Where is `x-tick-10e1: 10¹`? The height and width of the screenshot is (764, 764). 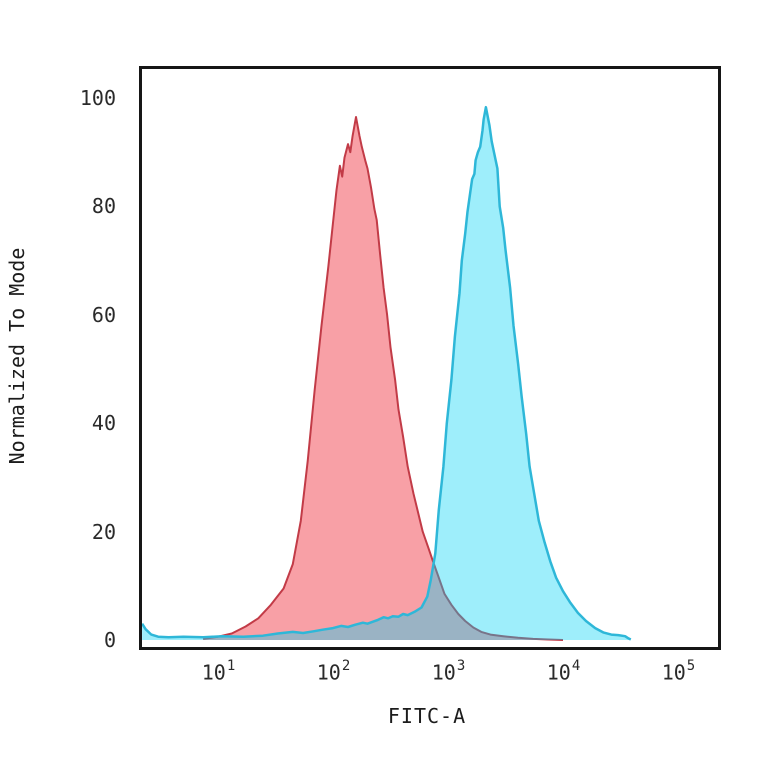 x-tick-10e1: 10¹ is located at coordinates (218, 671).